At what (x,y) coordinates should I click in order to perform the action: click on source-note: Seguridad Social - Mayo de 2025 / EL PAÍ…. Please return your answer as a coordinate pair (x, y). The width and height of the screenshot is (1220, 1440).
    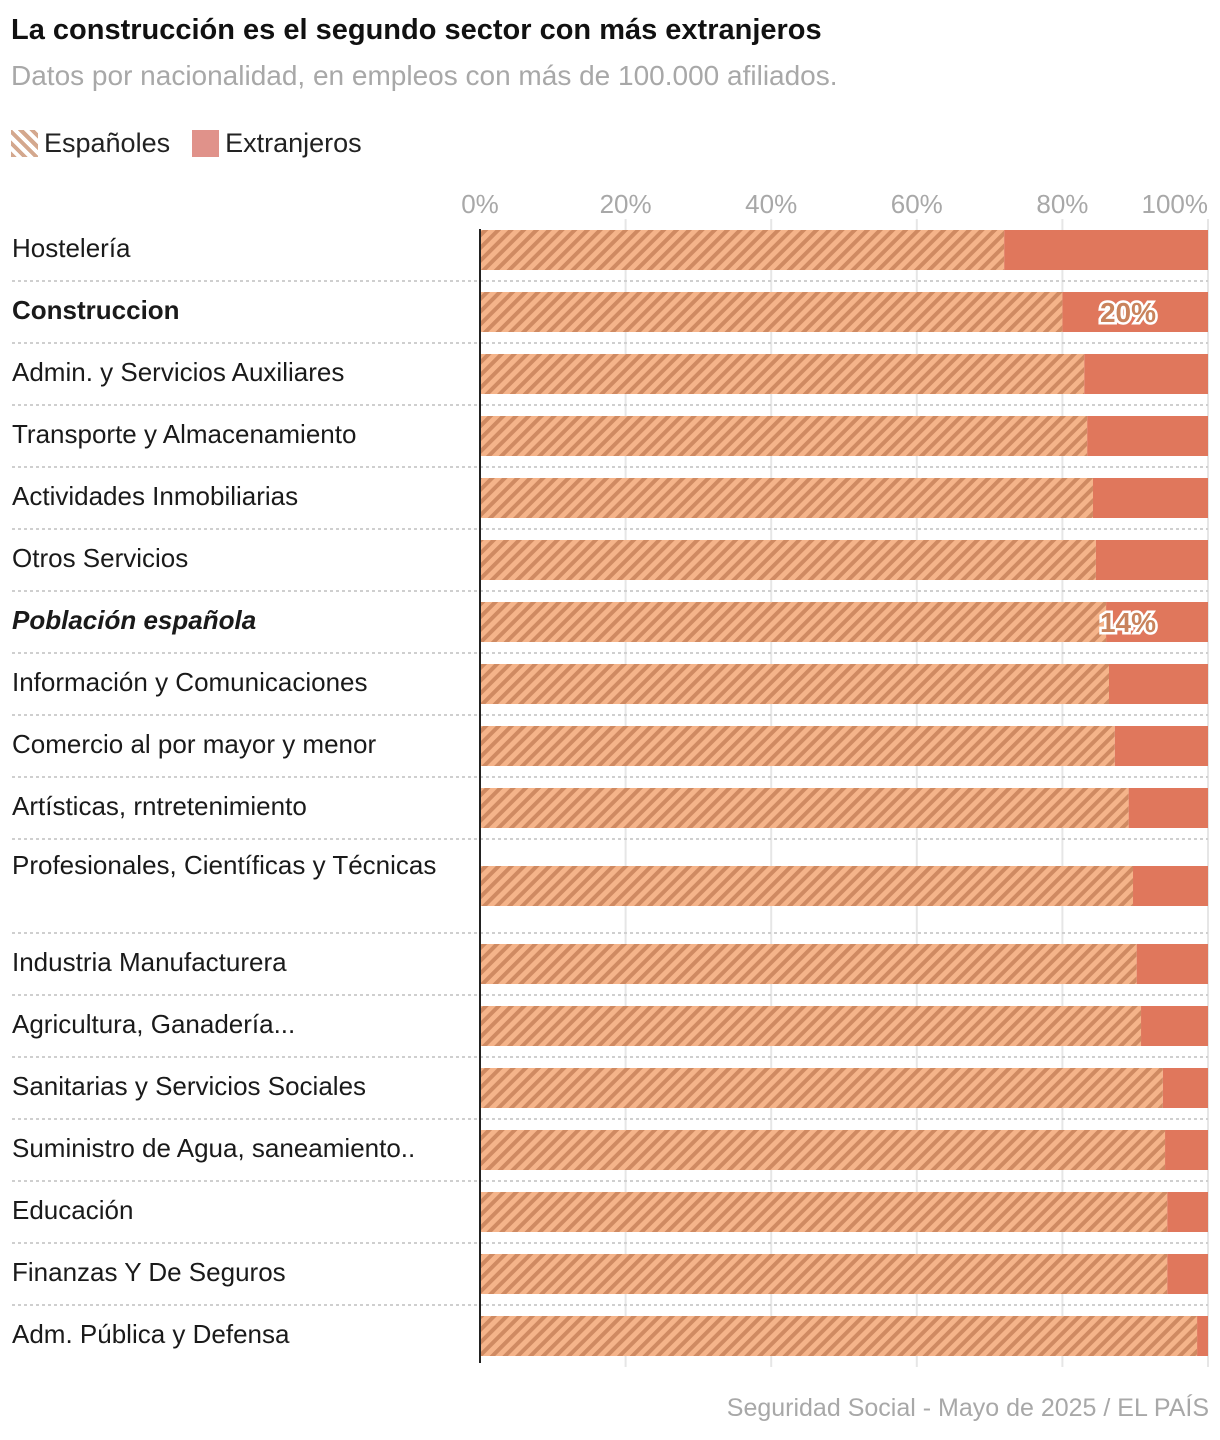
    Looking at the image, I should click on (967, 1408).